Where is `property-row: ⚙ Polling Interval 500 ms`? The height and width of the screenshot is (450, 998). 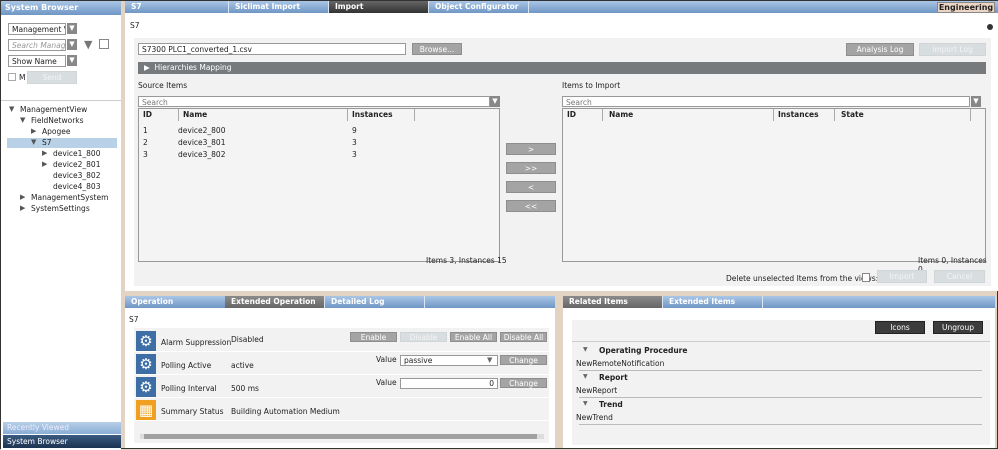 property-row: ⚙ Polling Interval 500 ms is located at coordinates (341, 387).